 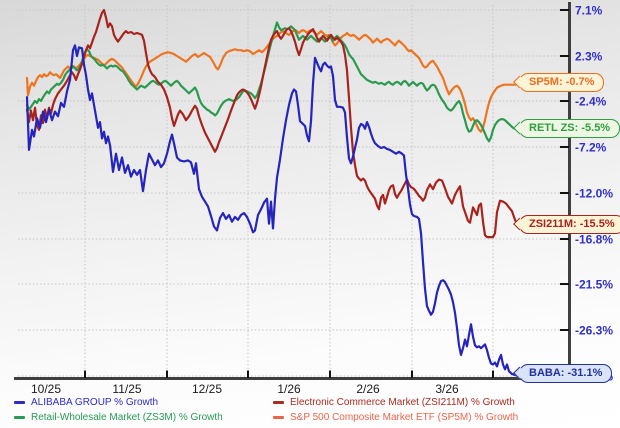 I want to click on legend-dash-electronic-commerce-icon, so click(x=278, y=402).